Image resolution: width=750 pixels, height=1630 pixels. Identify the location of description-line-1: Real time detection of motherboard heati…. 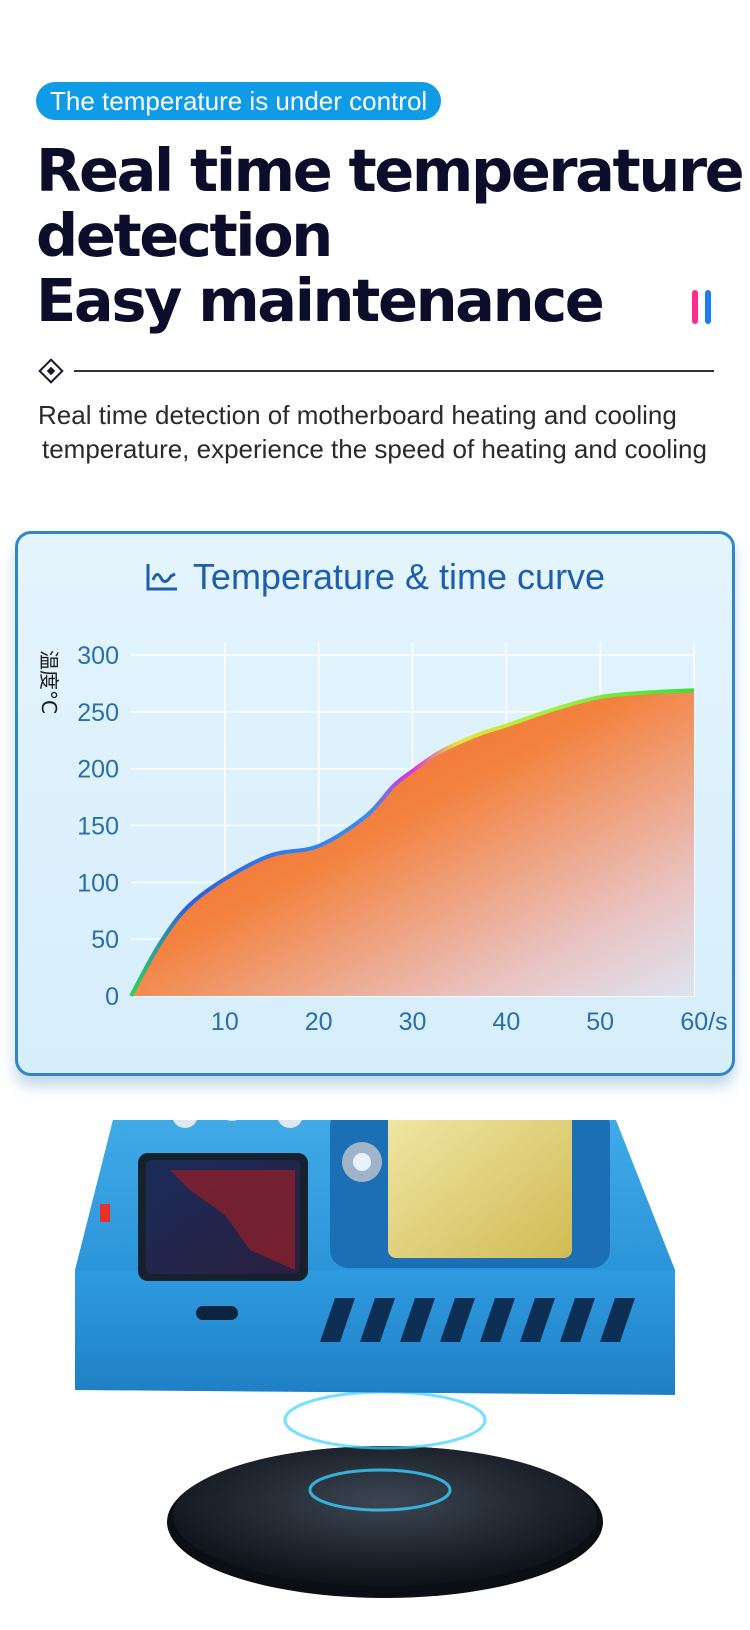
(357, 415).